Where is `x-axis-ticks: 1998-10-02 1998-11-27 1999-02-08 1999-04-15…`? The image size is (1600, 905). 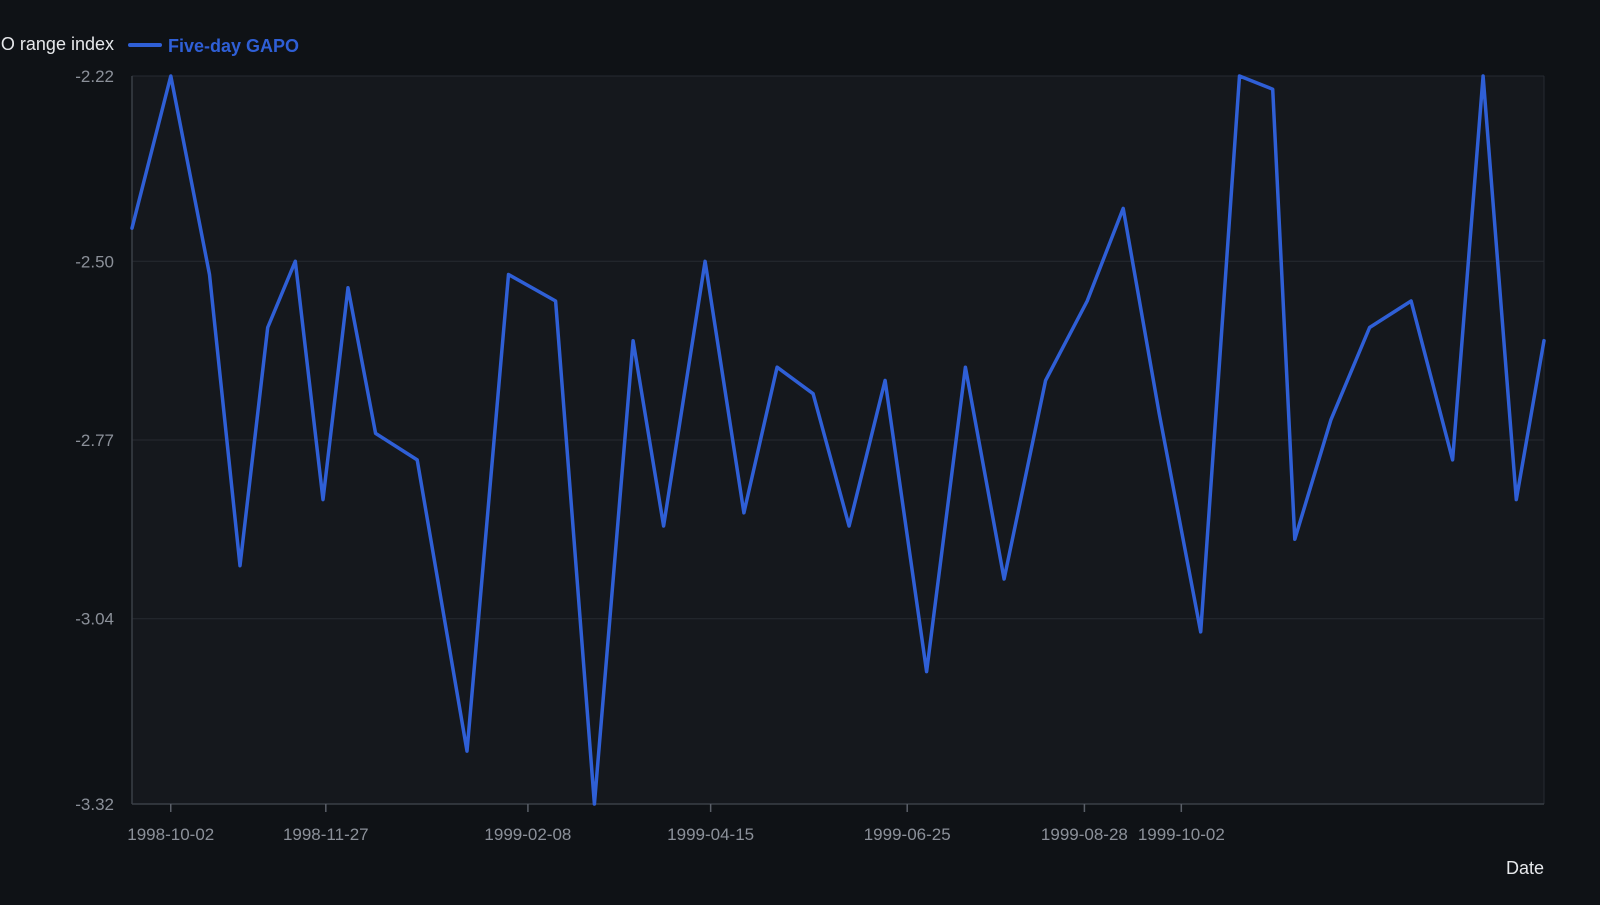 x-axis-ticks: 1998-10-02 1998-11-27 1999-02-08 1999-04-15… is located at coordinates (676, 824).